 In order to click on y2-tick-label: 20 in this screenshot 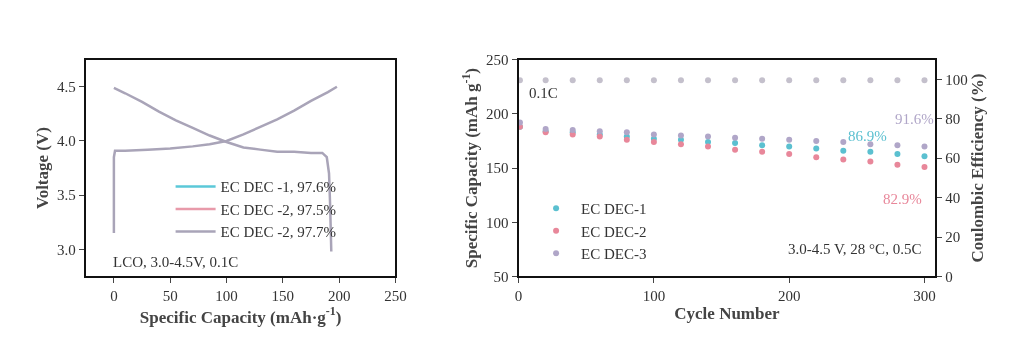, I will do `click(953, 237)`.